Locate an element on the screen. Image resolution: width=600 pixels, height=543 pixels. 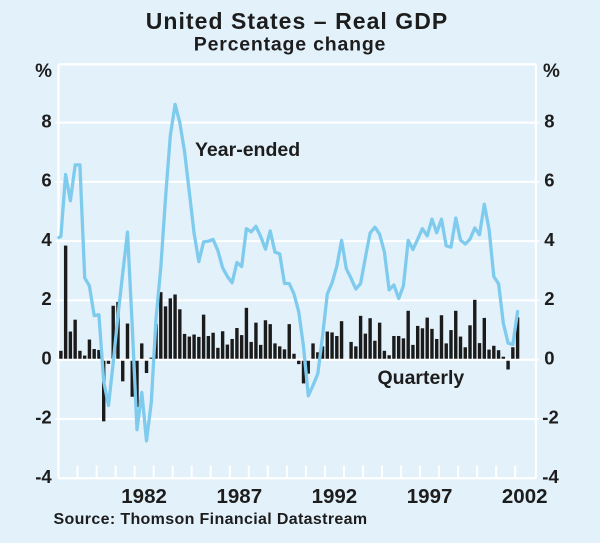
svg-text: 2002 is located at coordinates (525, 496).